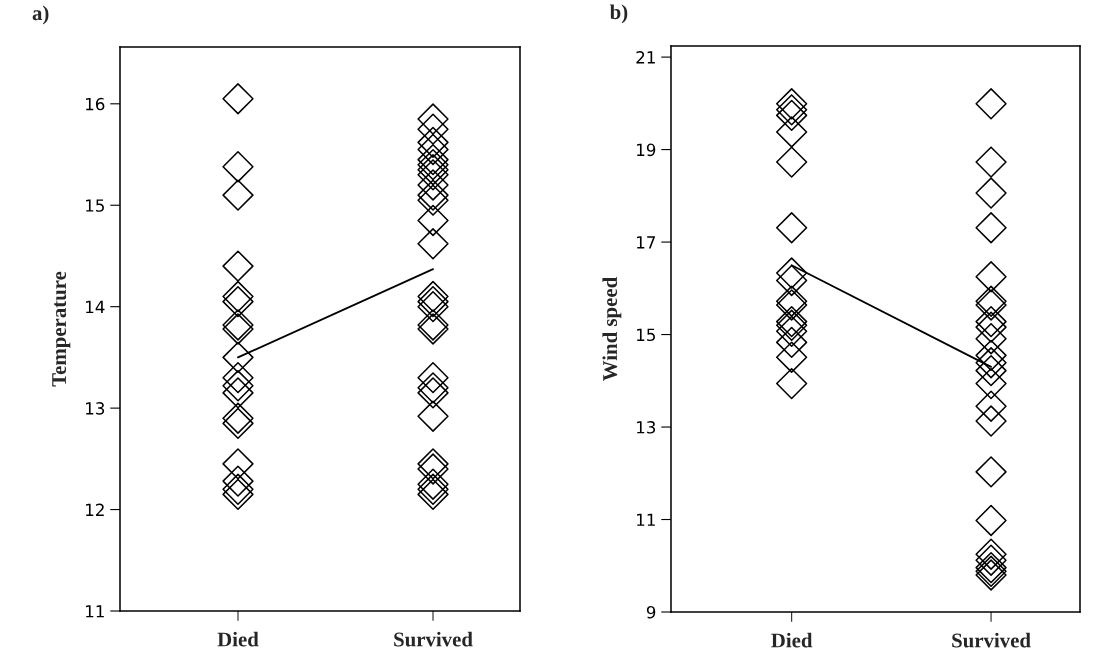 The height and width of the screenshot is (662, 1106). Describe the element at coordinates (646, 150) in the screenshot. I see `y-tick-label: 19` at that location.